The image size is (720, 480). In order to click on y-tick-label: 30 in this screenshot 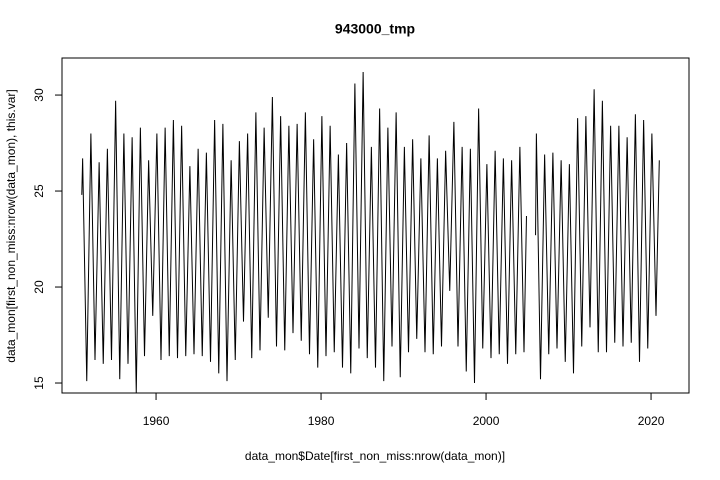, I will do `click(39, 95)`.